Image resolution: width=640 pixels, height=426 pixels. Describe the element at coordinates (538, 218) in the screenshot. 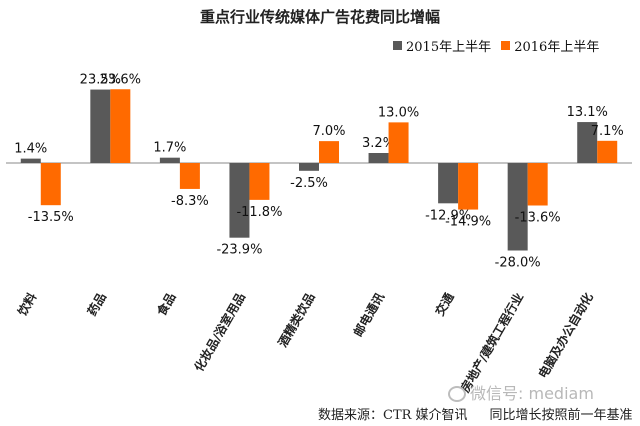

I see `data-label-2016-7: -13.6%` at that location.